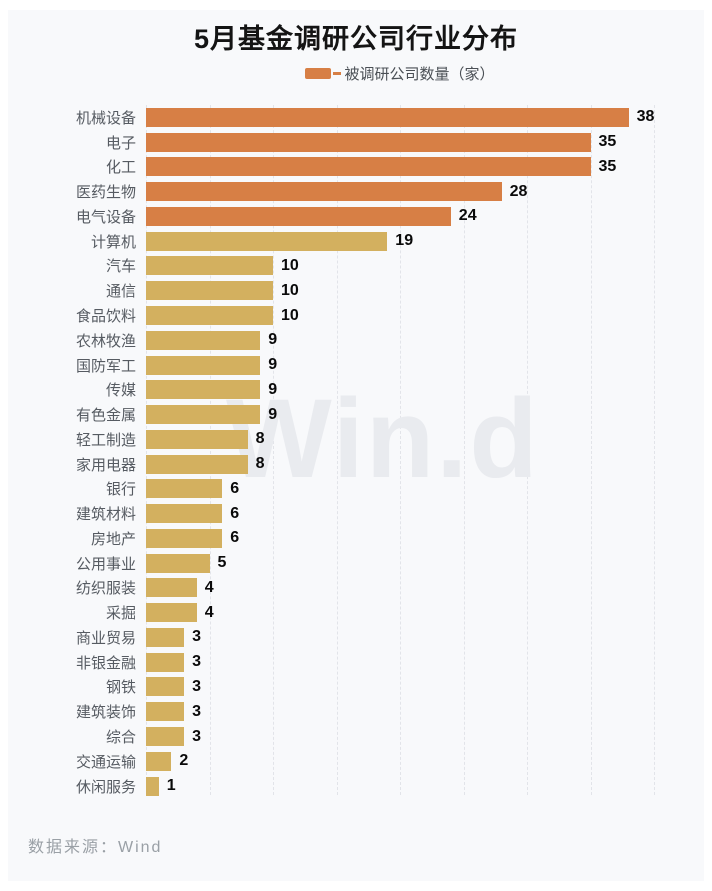 This screenshot has width=712, height=891. What do you see at coordinates (518, 191) in the screenshot?
I see `value-label: 28` at bounding box center [518, 191].